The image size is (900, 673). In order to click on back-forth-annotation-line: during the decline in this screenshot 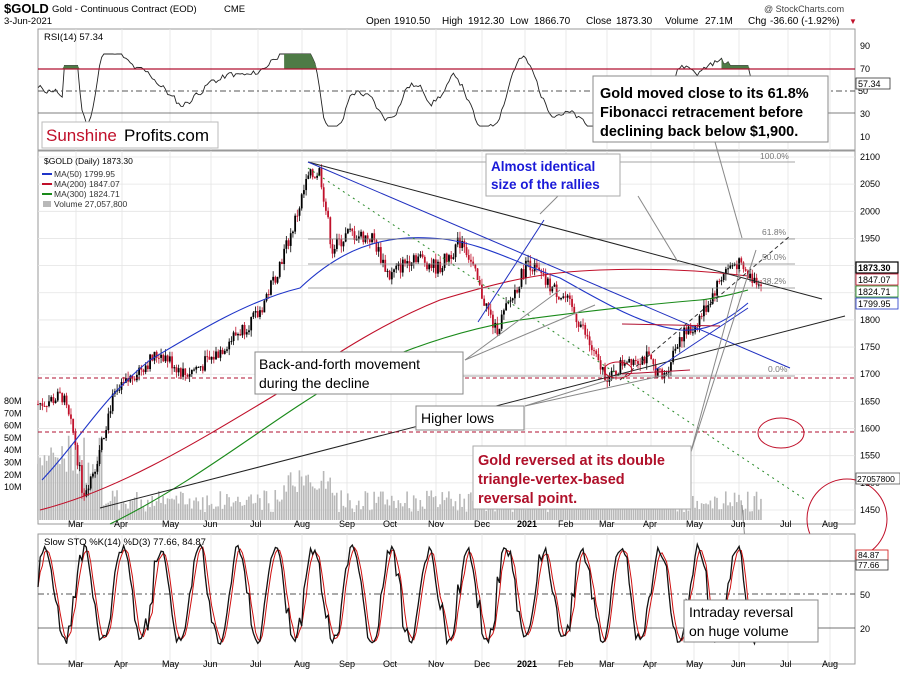, I will do `click(314, 383)`.